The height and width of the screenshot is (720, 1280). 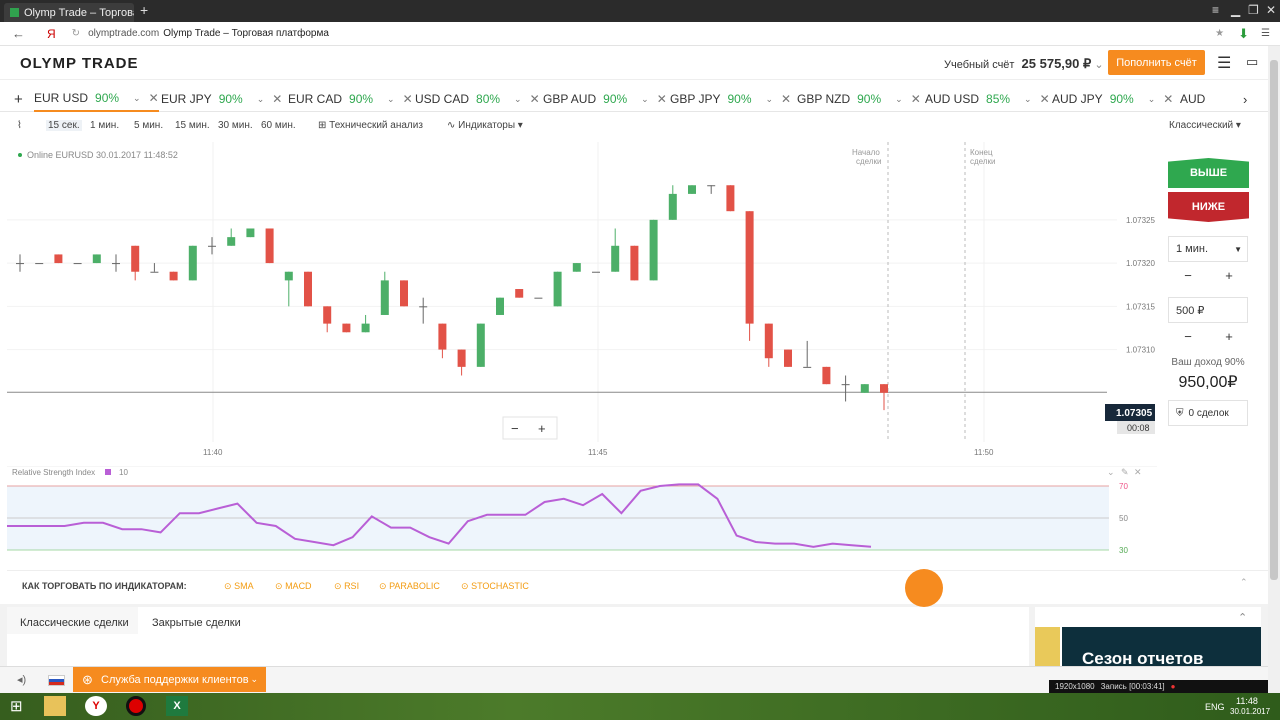 What do you see at coordinates (1112, 99) in the screenshot?
I see `asset-tab-aud-jpy: AUD JPY 90% ⌄ ✕` at bounding box center [1112, 99].